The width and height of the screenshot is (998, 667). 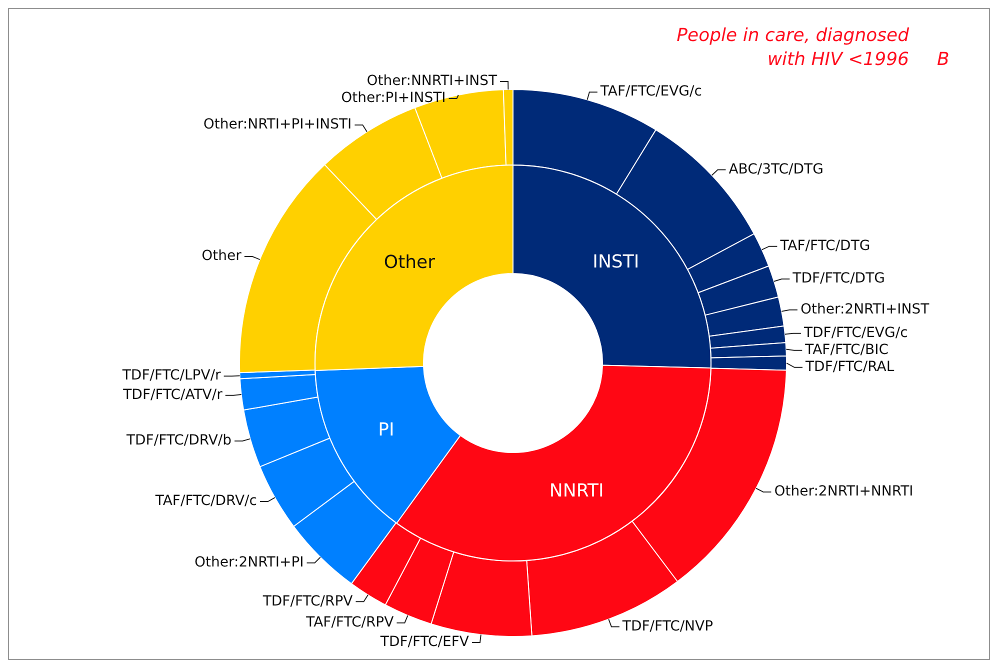 What do you see at coordinates (849, 367) in the screenshot?
I see `slice-label: TDF/FTC/RAL` at bounding box center [849, 367].